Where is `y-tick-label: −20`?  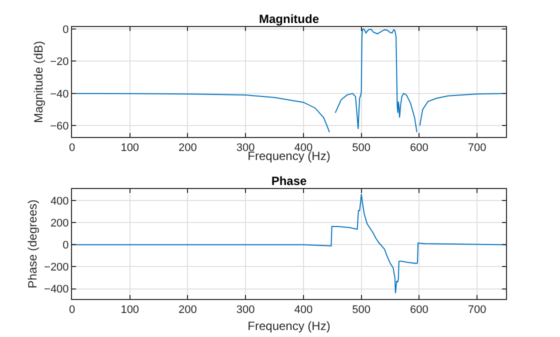
y-tick-label: −20 is located at coordinates (59, 62).